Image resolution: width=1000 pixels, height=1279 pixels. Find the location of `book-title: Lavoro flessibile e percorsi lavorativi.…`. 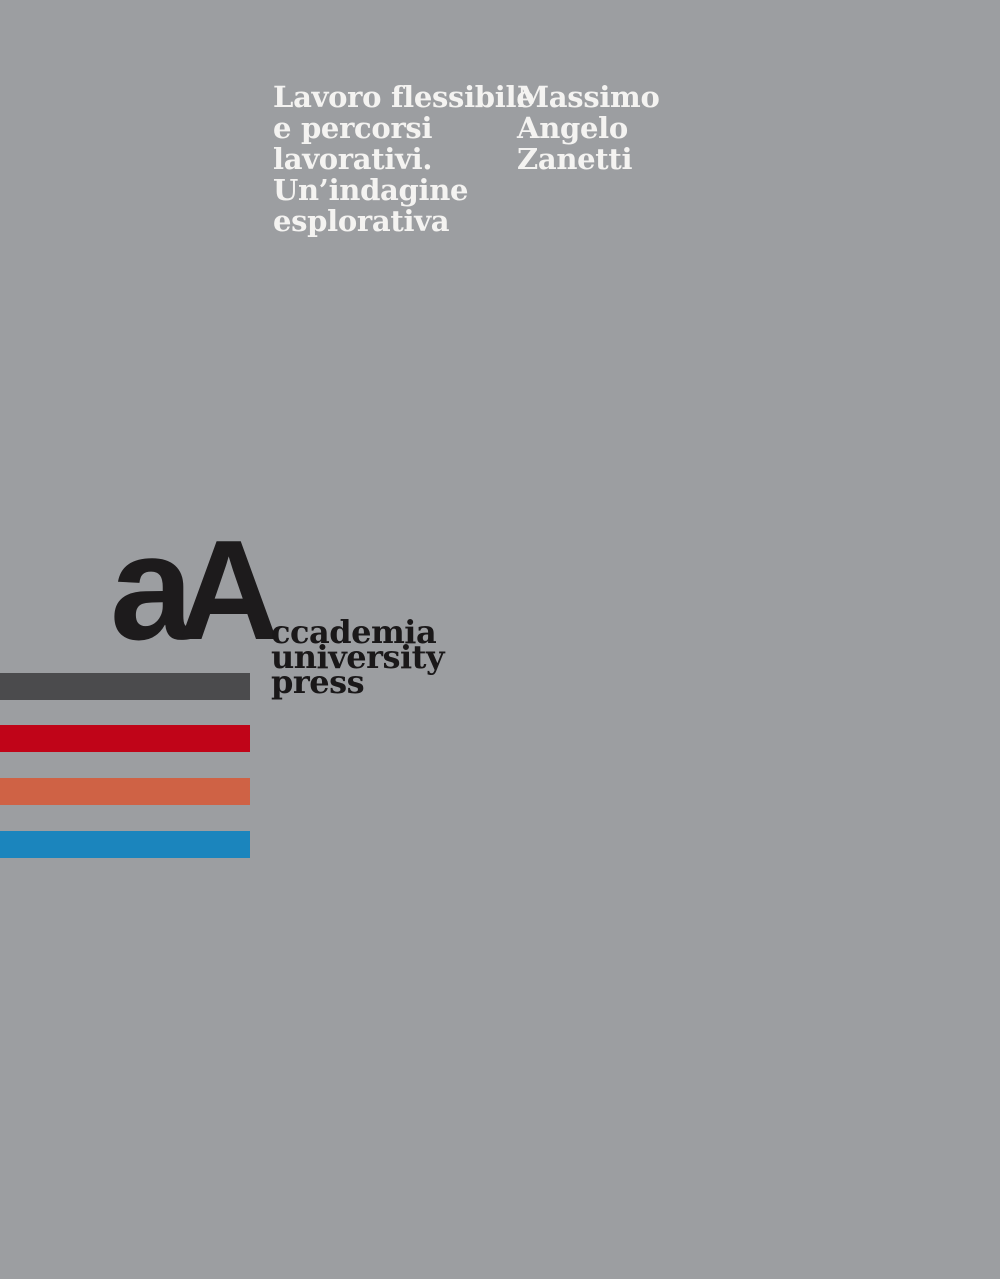

book-title: Lavoro flessibile e percorsi lavorativi.… is located at coordinates (404, 159).